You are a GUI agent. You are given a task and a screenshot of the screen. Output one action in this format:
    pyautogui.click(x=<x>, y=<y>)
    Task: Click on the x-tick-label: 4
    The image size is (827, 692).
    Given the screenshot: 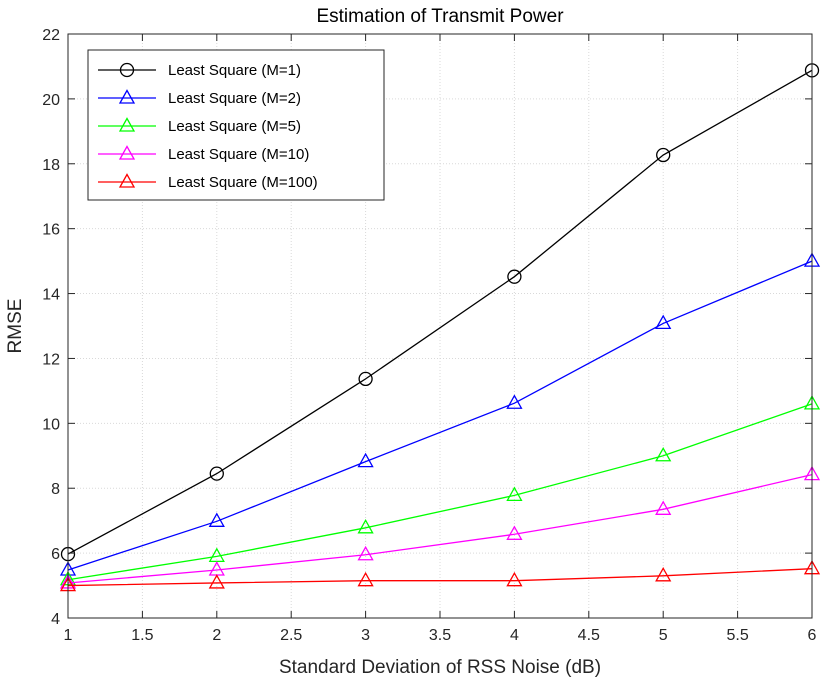 What is the action you would take?
    pyautogui.click(x=514, y=635)
    